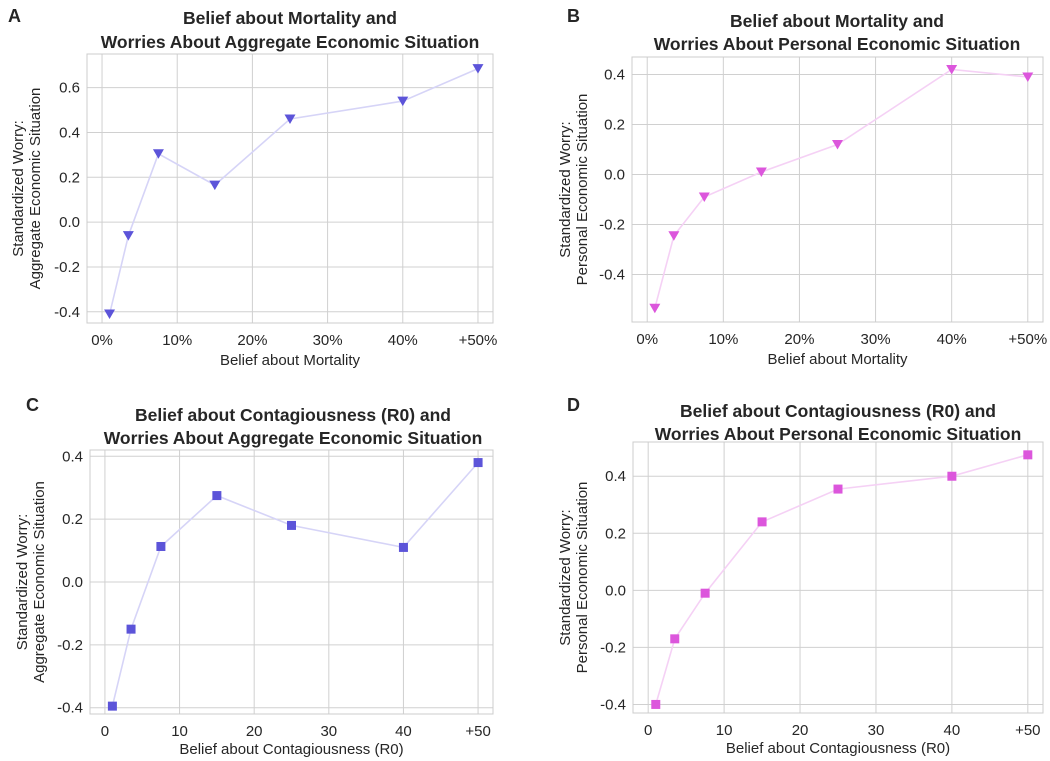 This screenshot has height=761, width=1050. I want to click on x-tick-label: 40%, so click(403, 340).